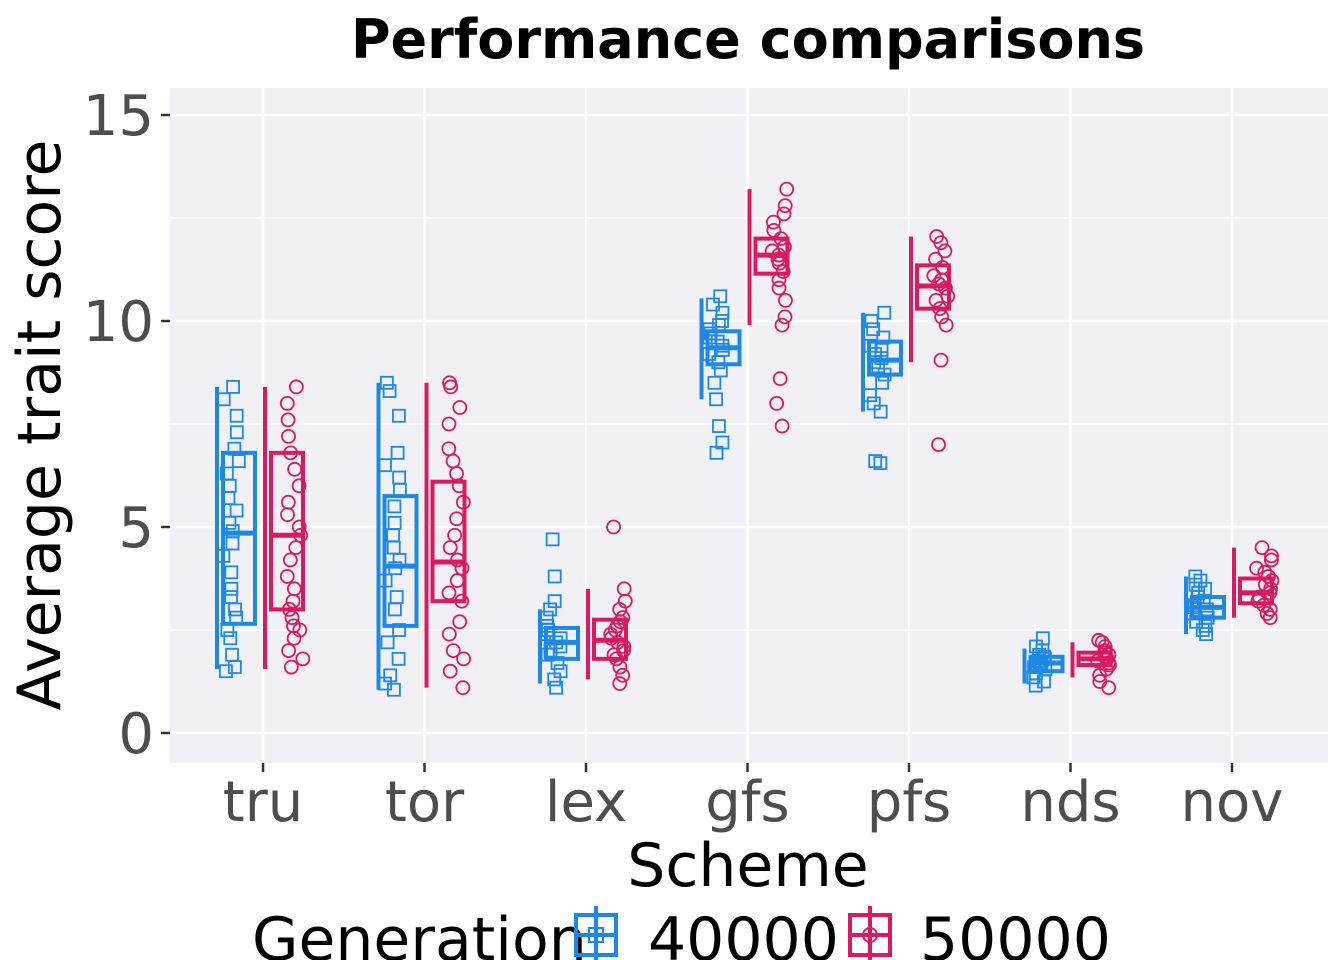  Describe the element at coordinates (1015, 932) in the screenshot. I see `legend-entry-label: 50000` at that location.